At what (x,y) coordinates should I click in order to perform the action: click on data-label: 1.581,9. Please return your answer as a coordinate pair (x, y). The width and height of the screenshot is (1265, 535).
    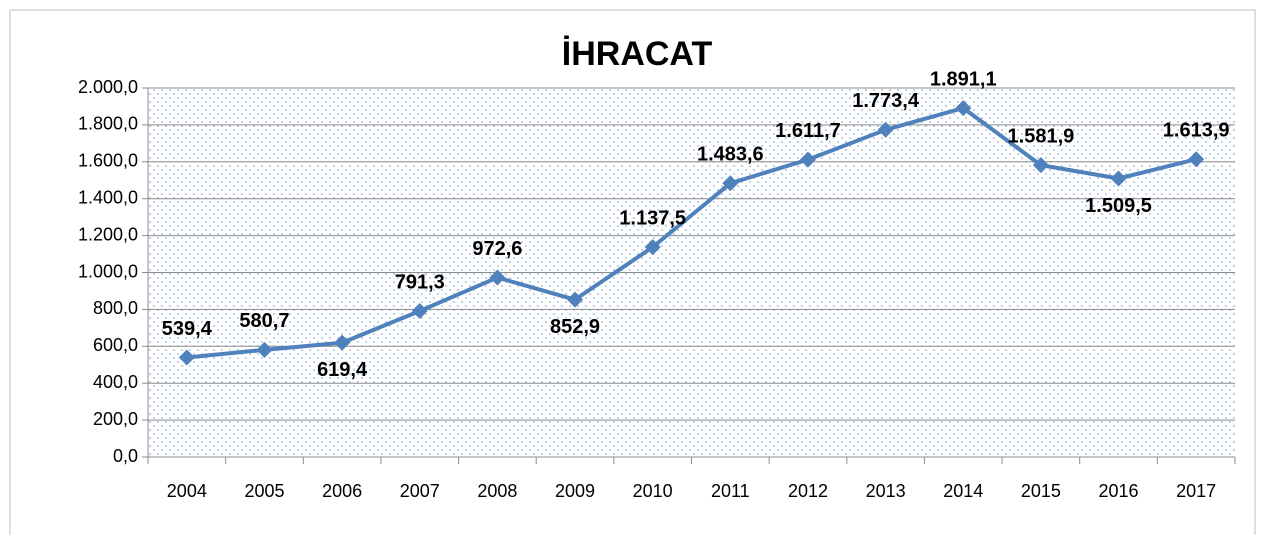
    Looking at the image, I should click on (1041, 136).